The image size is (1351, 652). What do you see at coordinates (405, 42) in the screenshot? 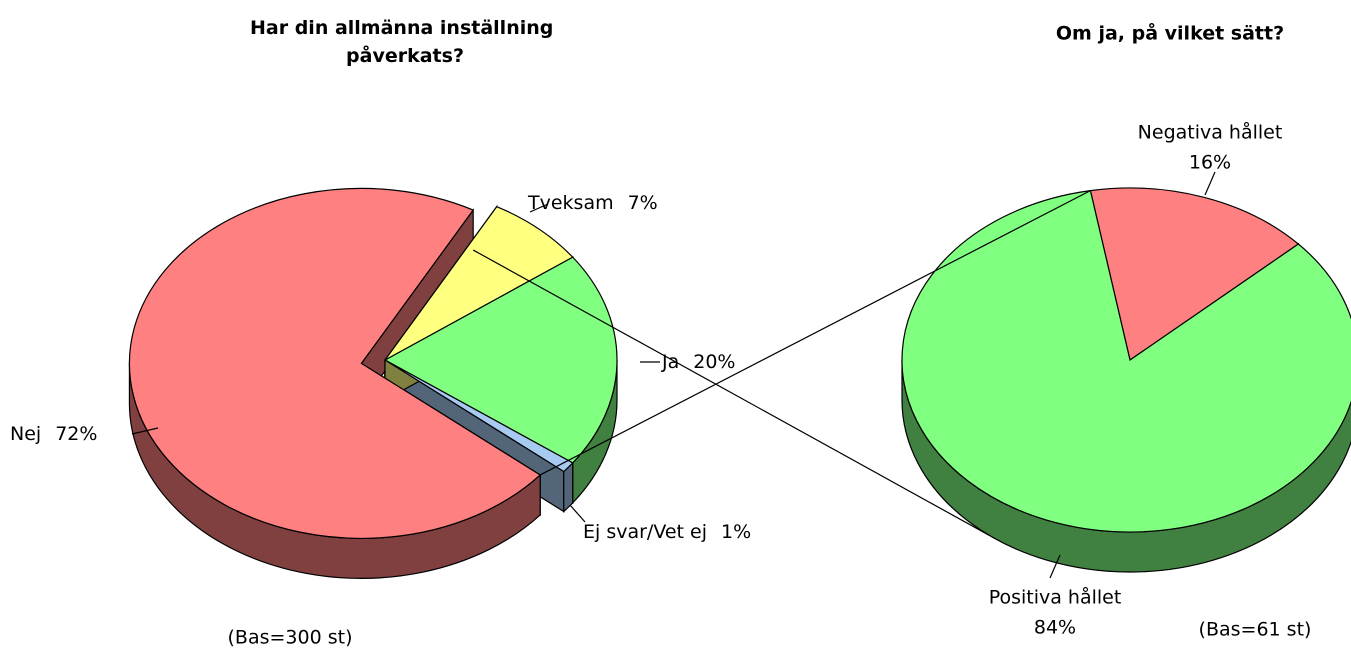
I see `chart-title: Har din allmänna inställning påverkats?` at bounding box center [405, 42].